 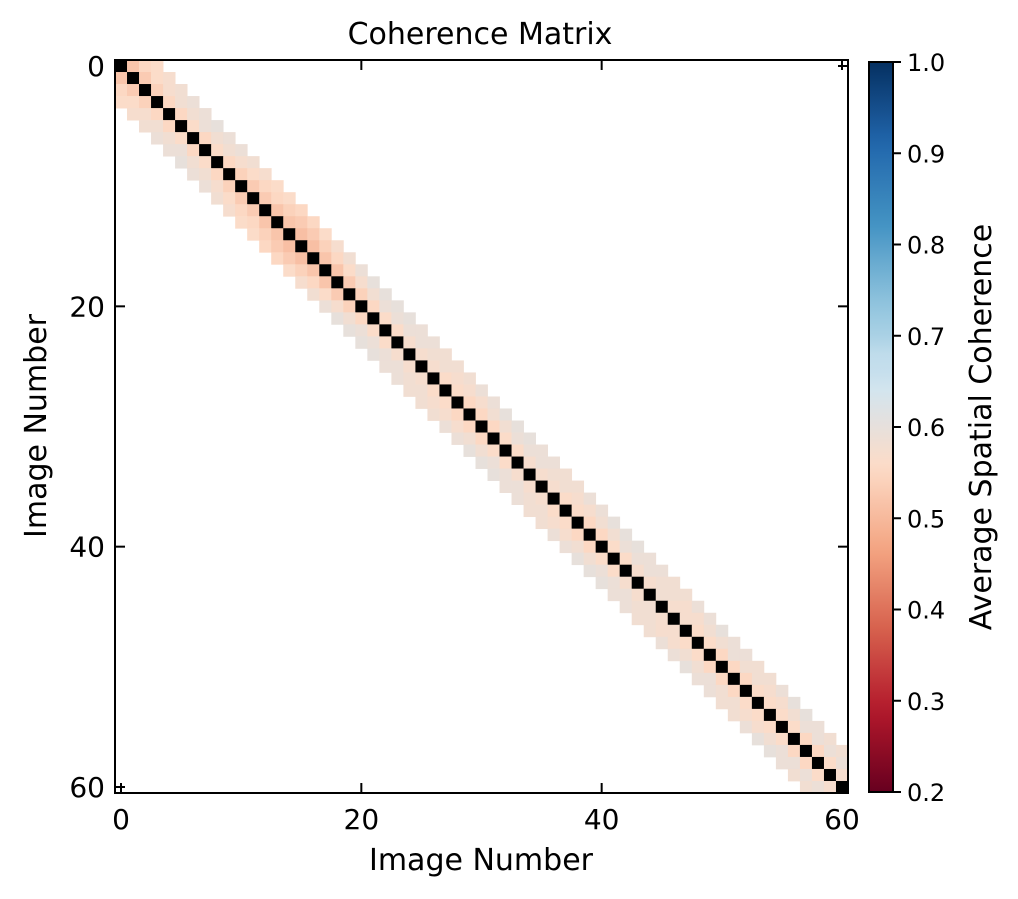 I want to click on x-tick-label: 40, so click(x=602, y=819).